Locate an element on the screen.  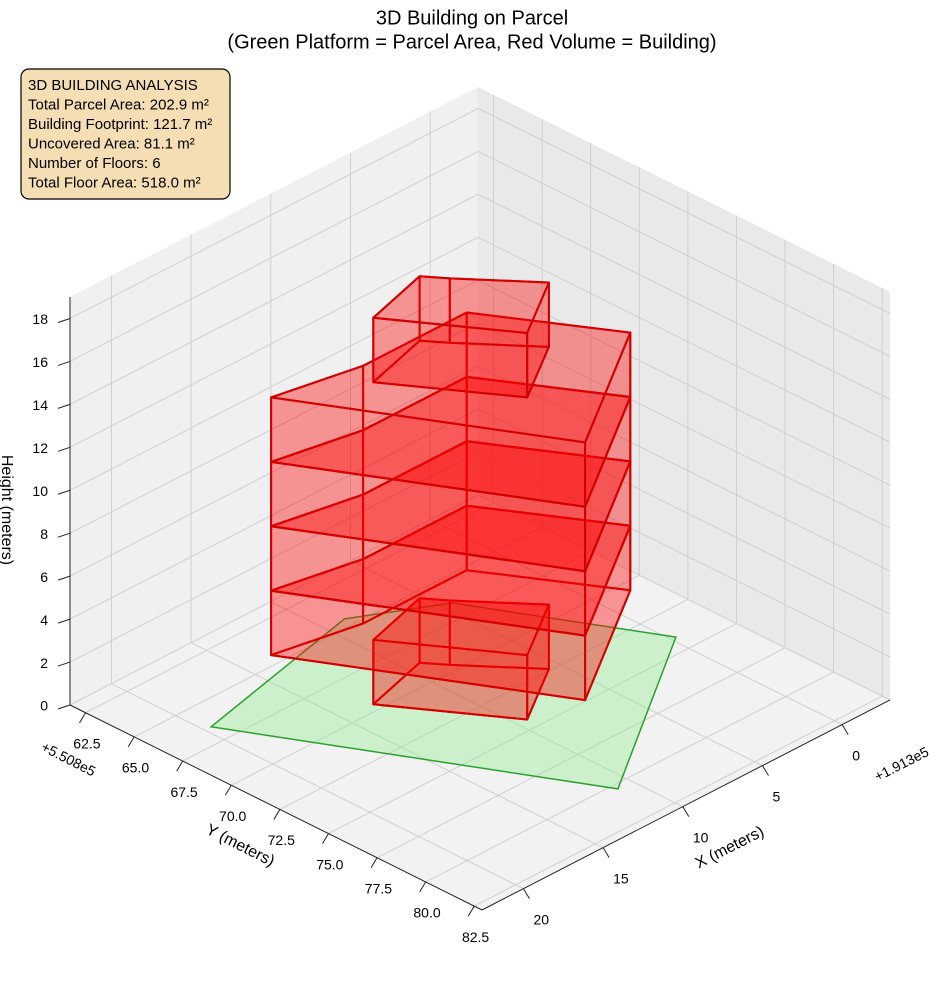
y-tick-label: 80.0 is located at coordinates (426, 913).